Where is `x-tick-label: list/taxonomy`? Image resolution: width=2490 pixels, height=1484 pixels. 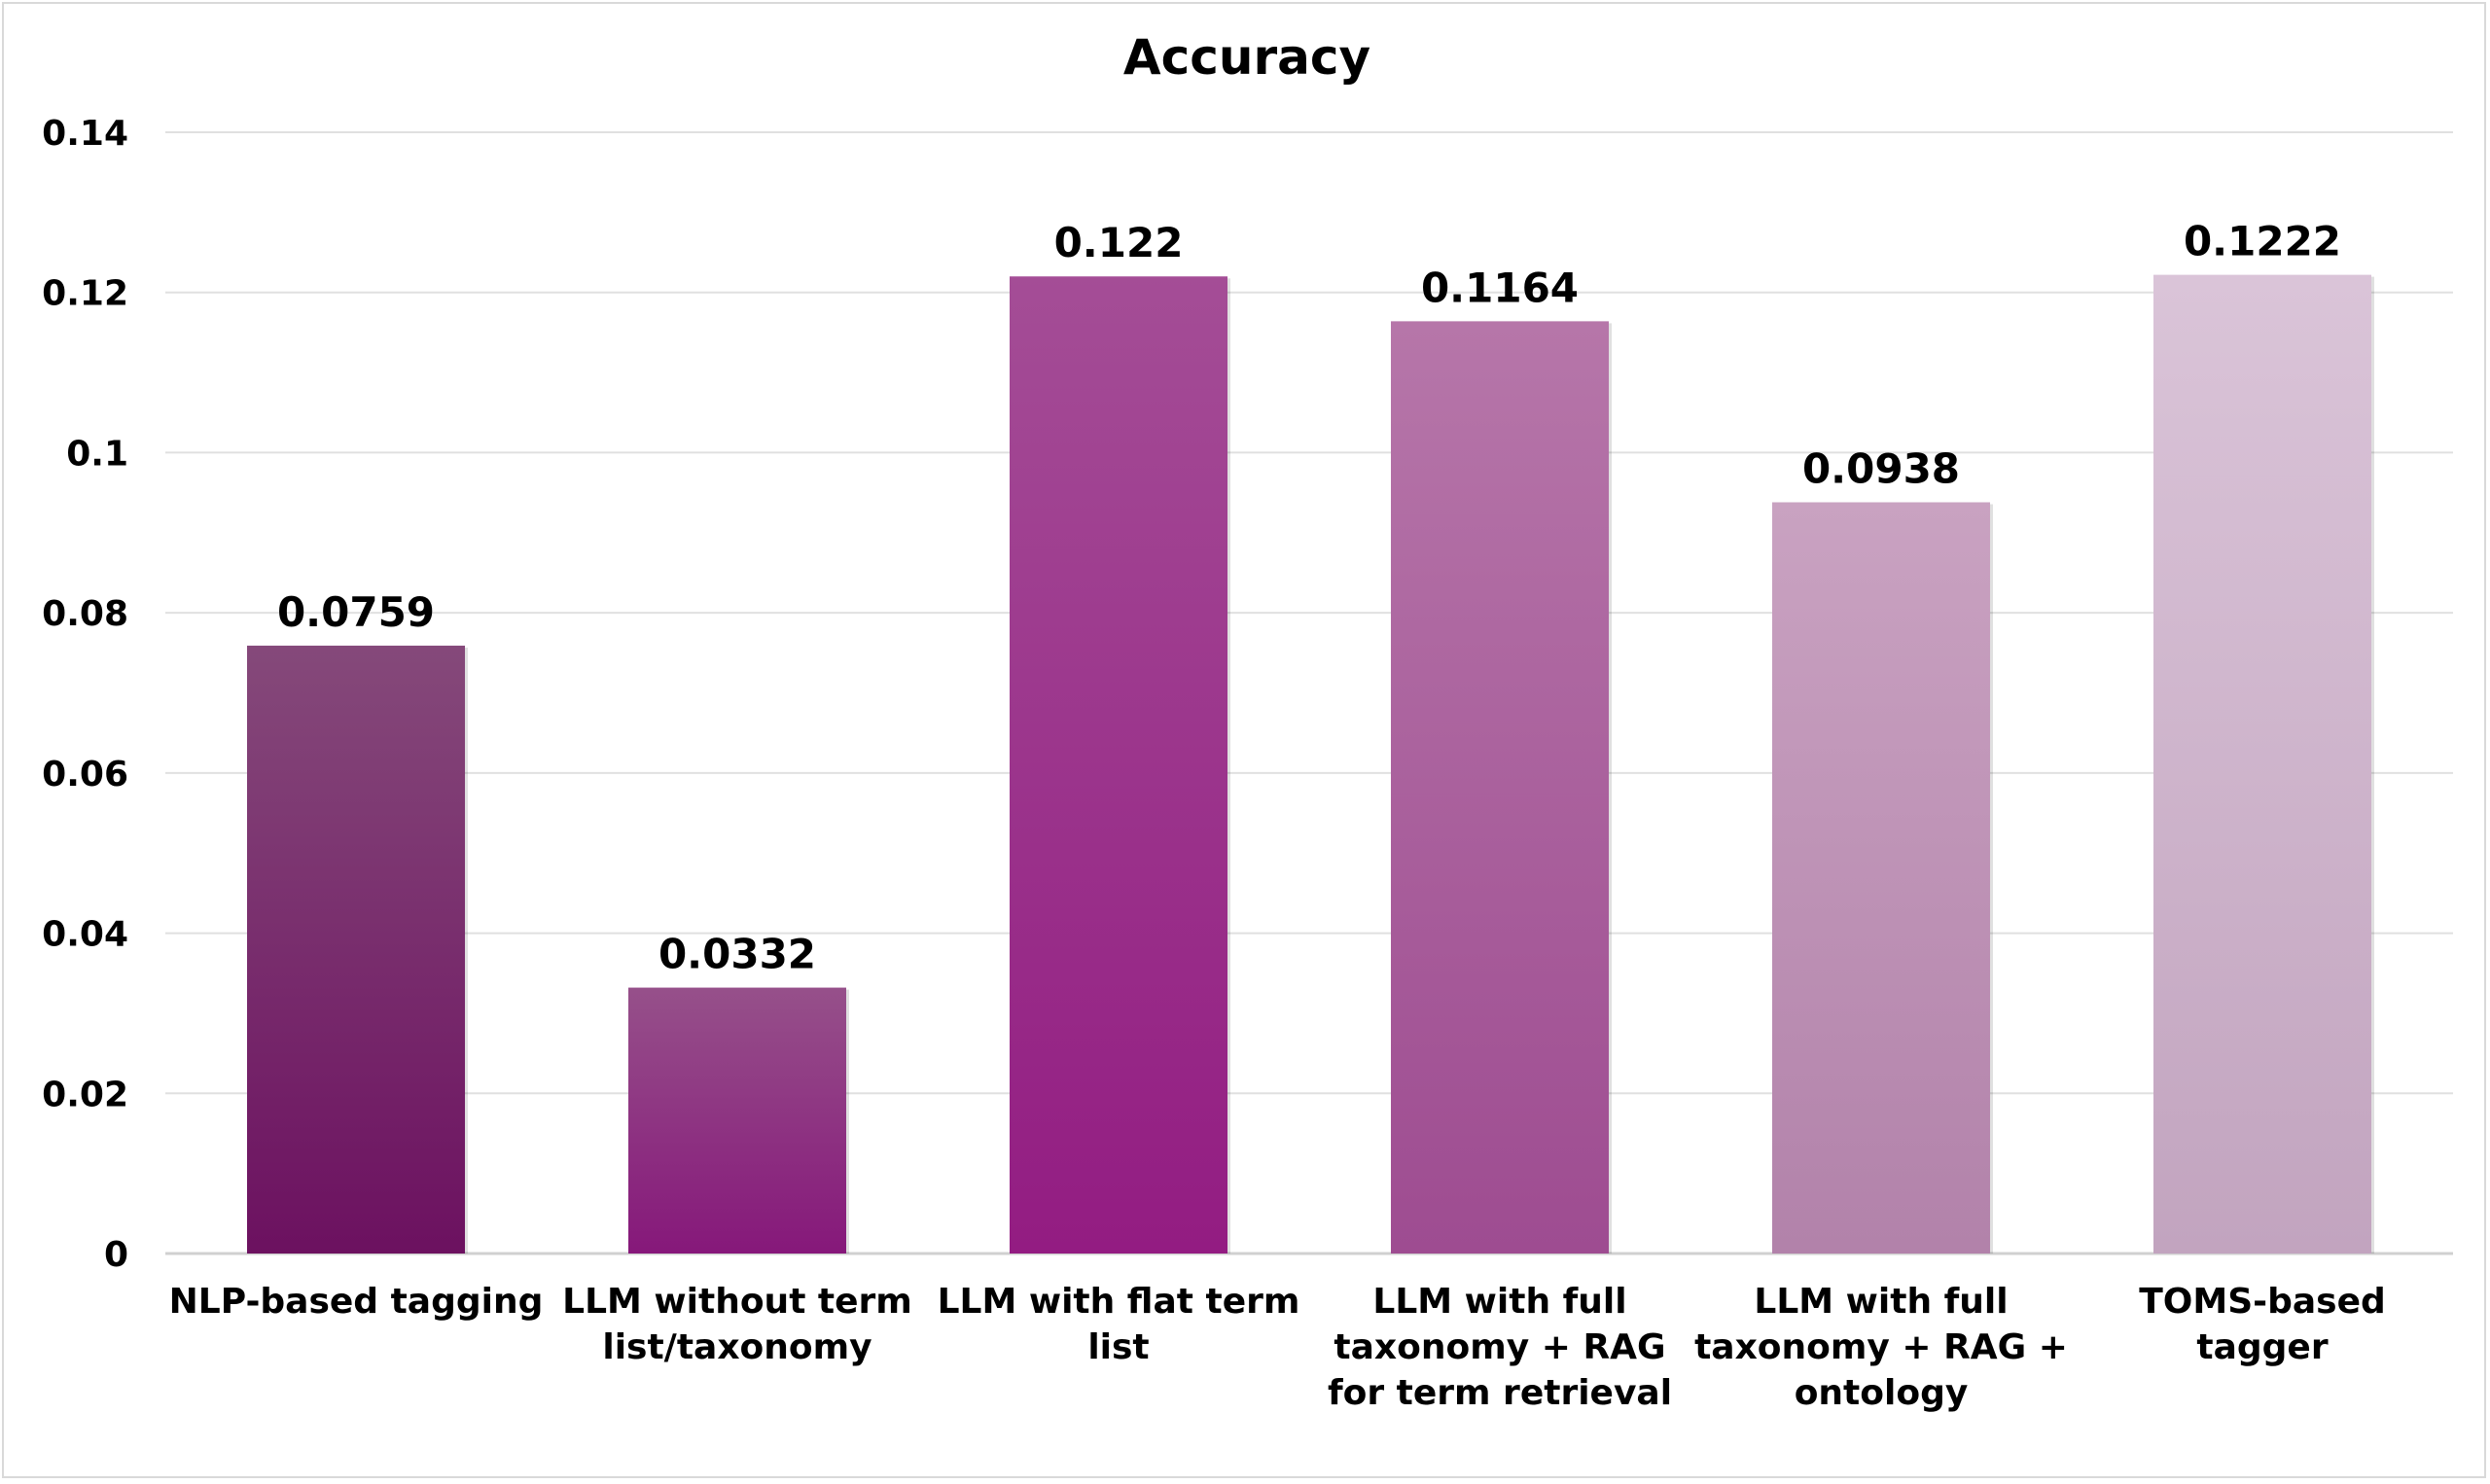
x-tick-label: list/taxonomy is located at coordinates (737, 1347).